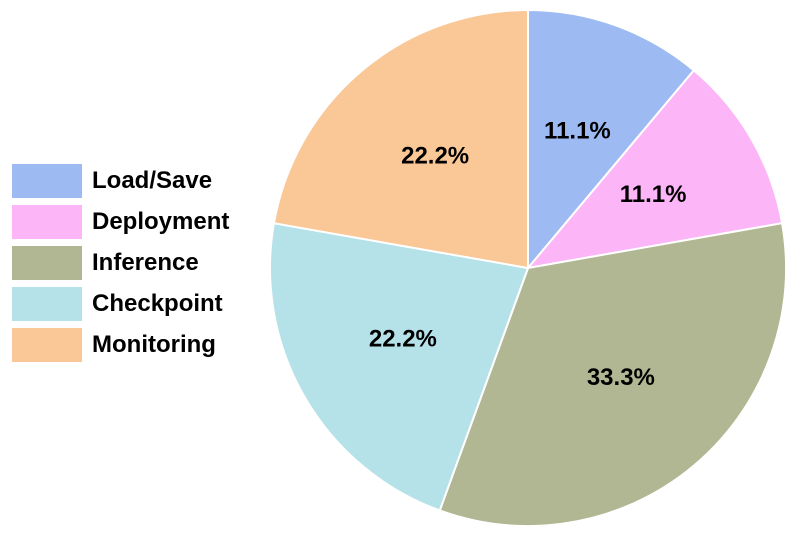  I want to click on legend-label: Checkpoint, so click(157, 303).